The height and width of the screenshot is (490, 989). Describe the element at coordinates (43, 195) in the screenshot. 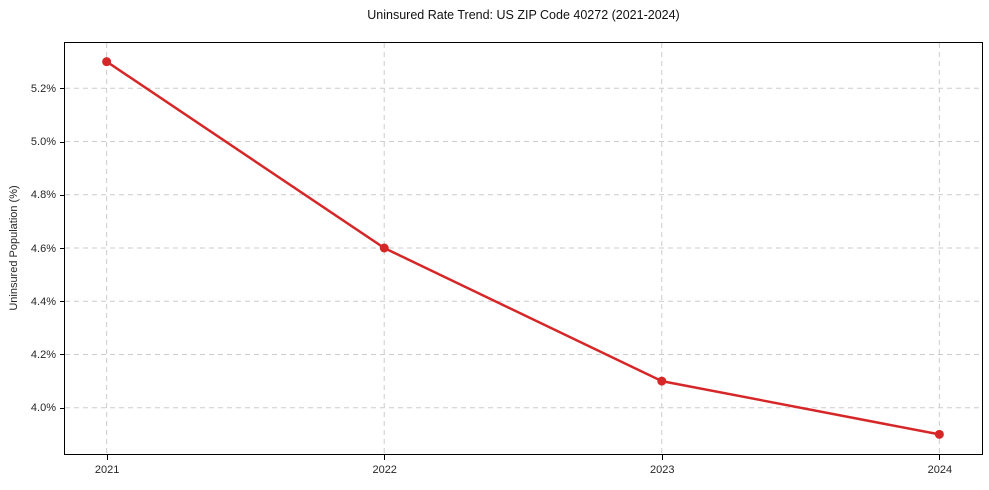

I see `y-tick-label: 4.8%` at that location.